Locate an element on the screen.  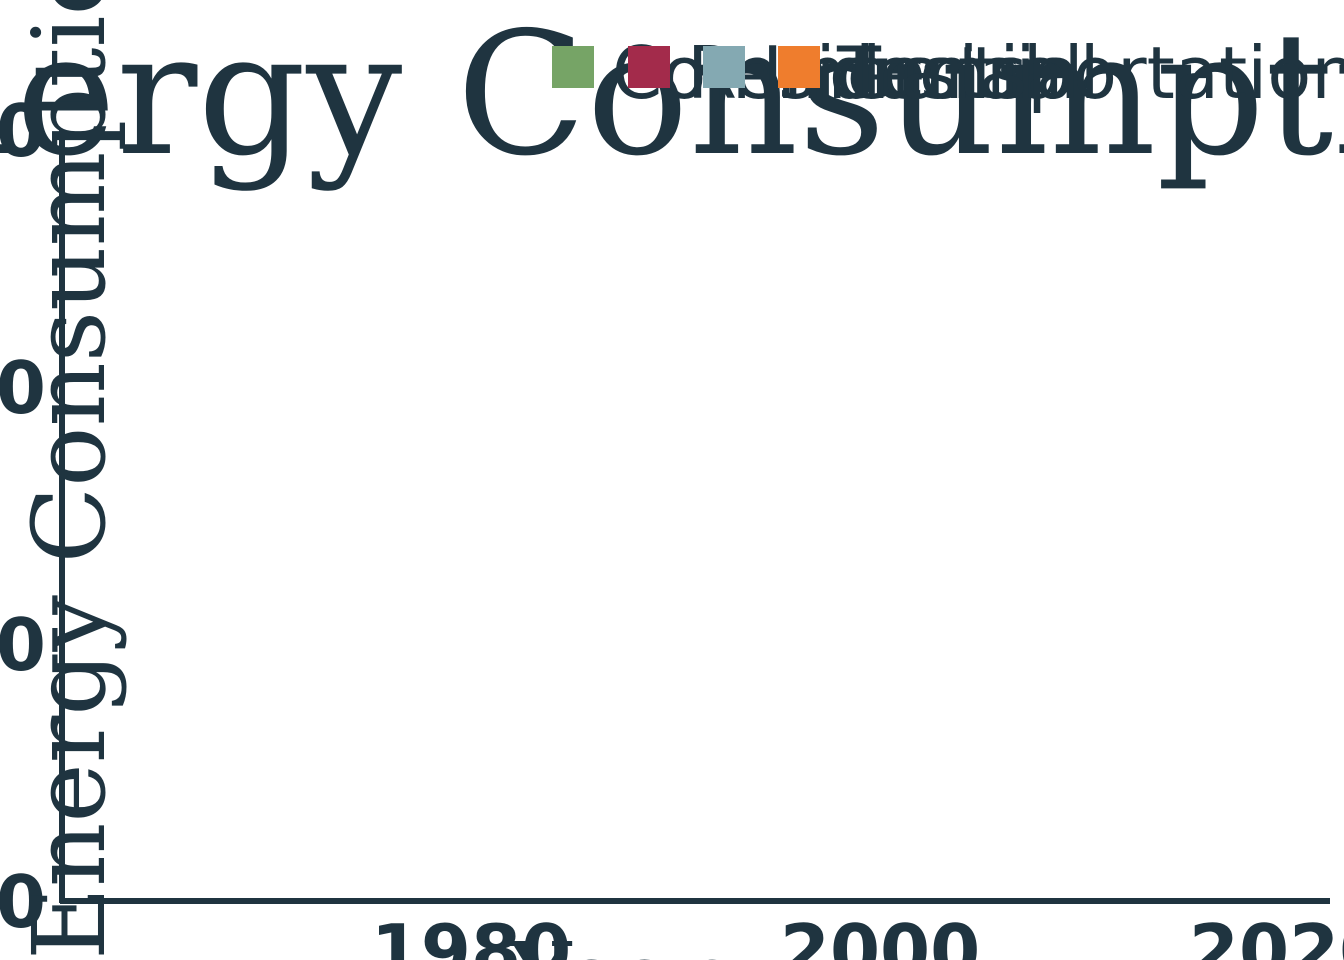
y-tick-label: 60 is located at coordinates (23, 131).